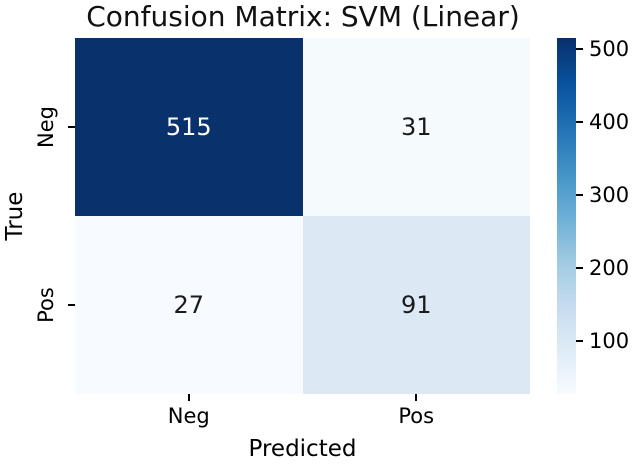  I want to click on cell-value: 27, so click(189, 305).